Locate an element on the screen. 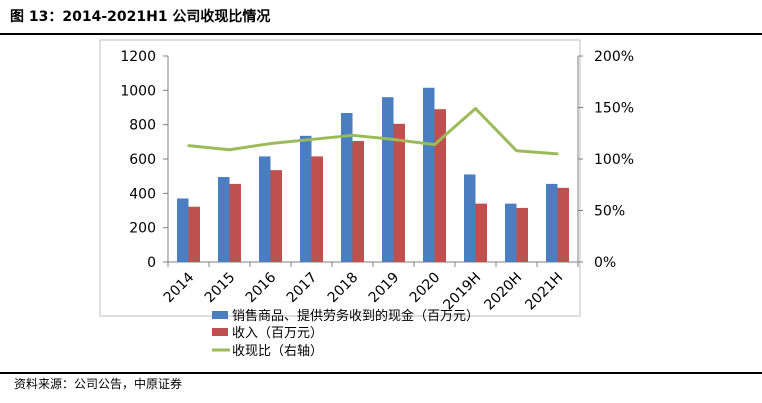 This screenshot has height=403, width=762. legend-swatch-cash is located at coordinates (220, 315).